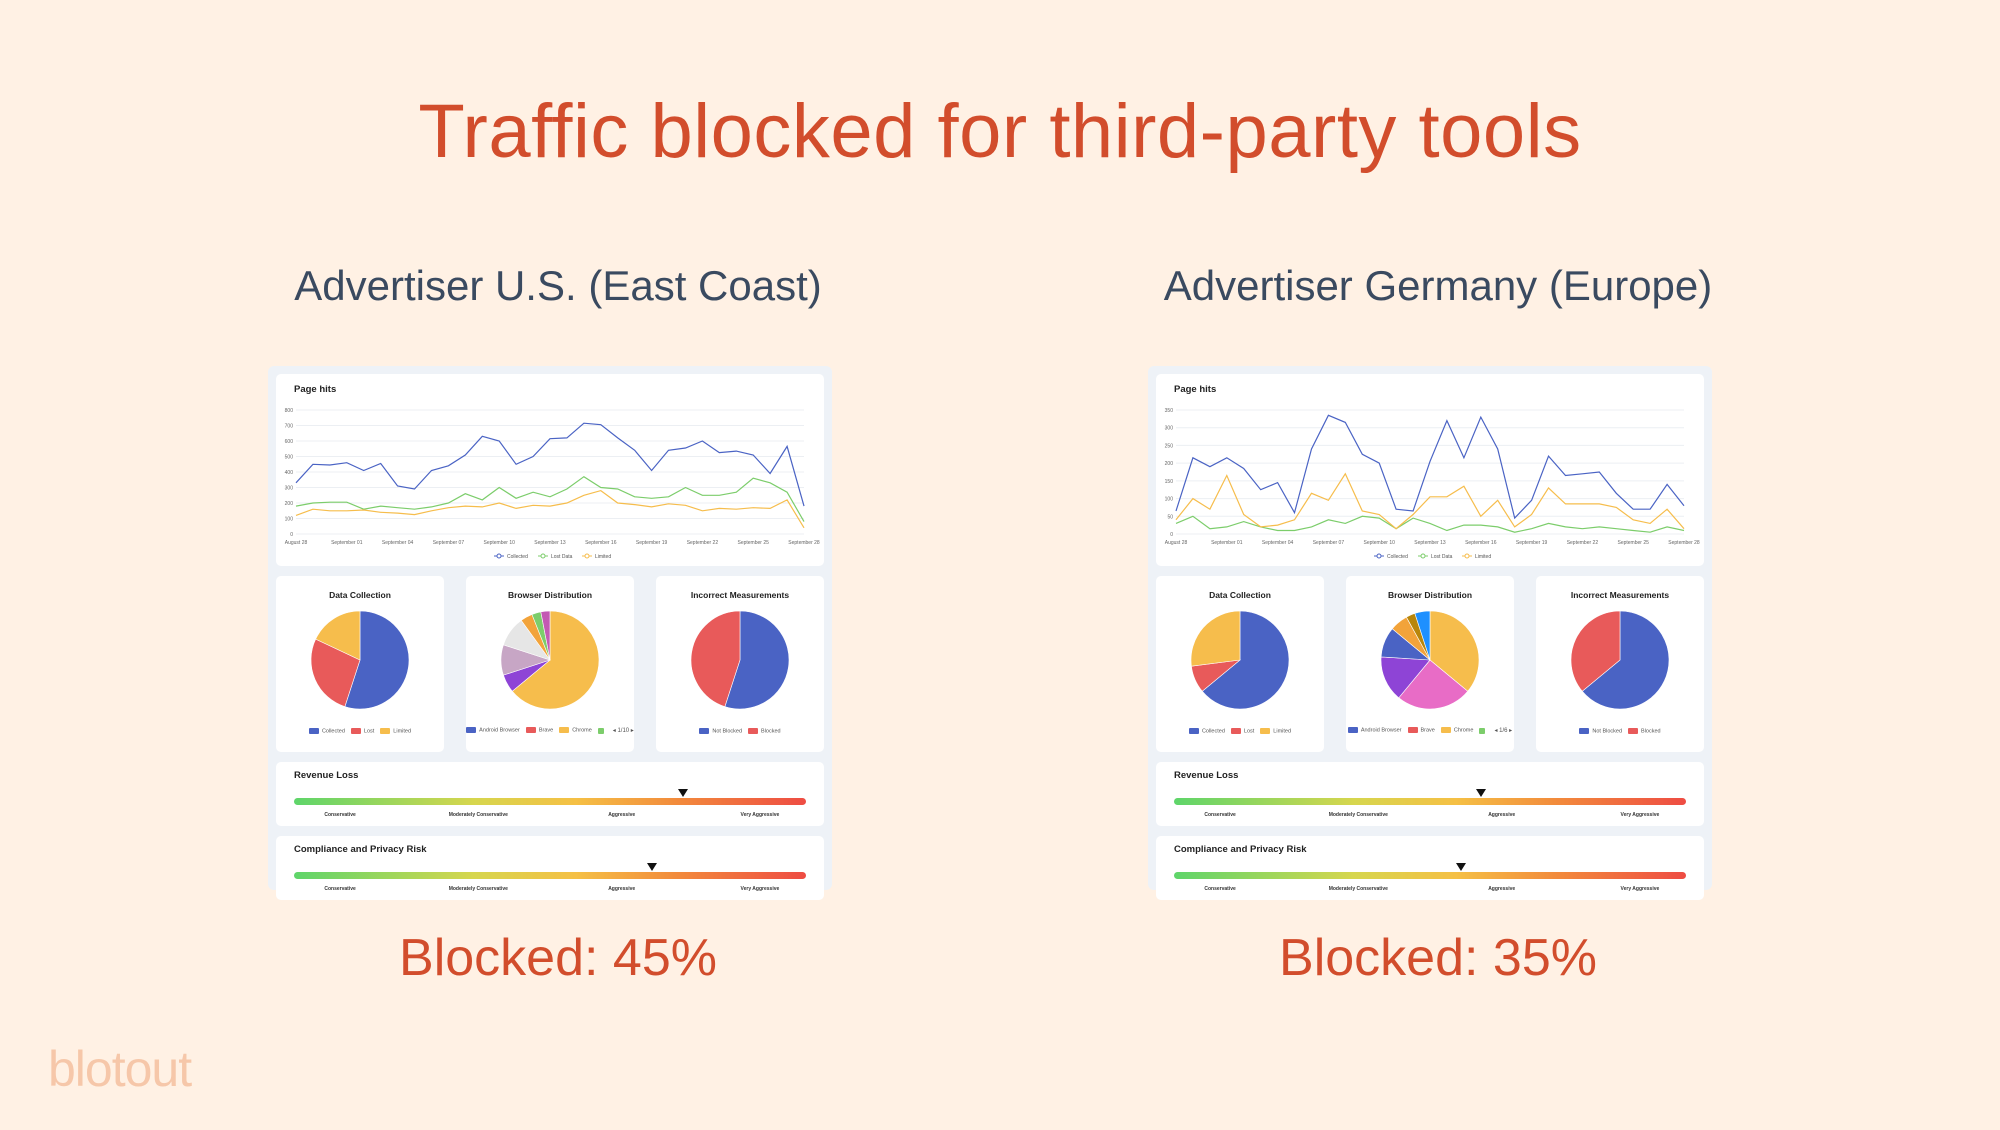 Image resolution: width=2000 pixels, height=1130 pixels. I want to click on series-line-limited, so click(550, 509).